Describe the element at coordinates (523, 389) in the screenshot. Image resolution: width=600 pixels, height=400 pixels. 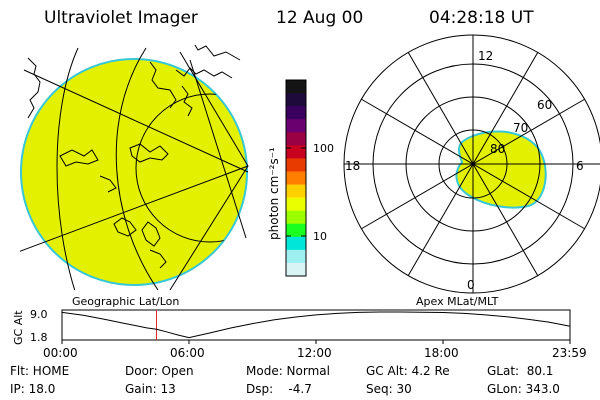
I see `status-glon: GLon: 343.0` at that location.